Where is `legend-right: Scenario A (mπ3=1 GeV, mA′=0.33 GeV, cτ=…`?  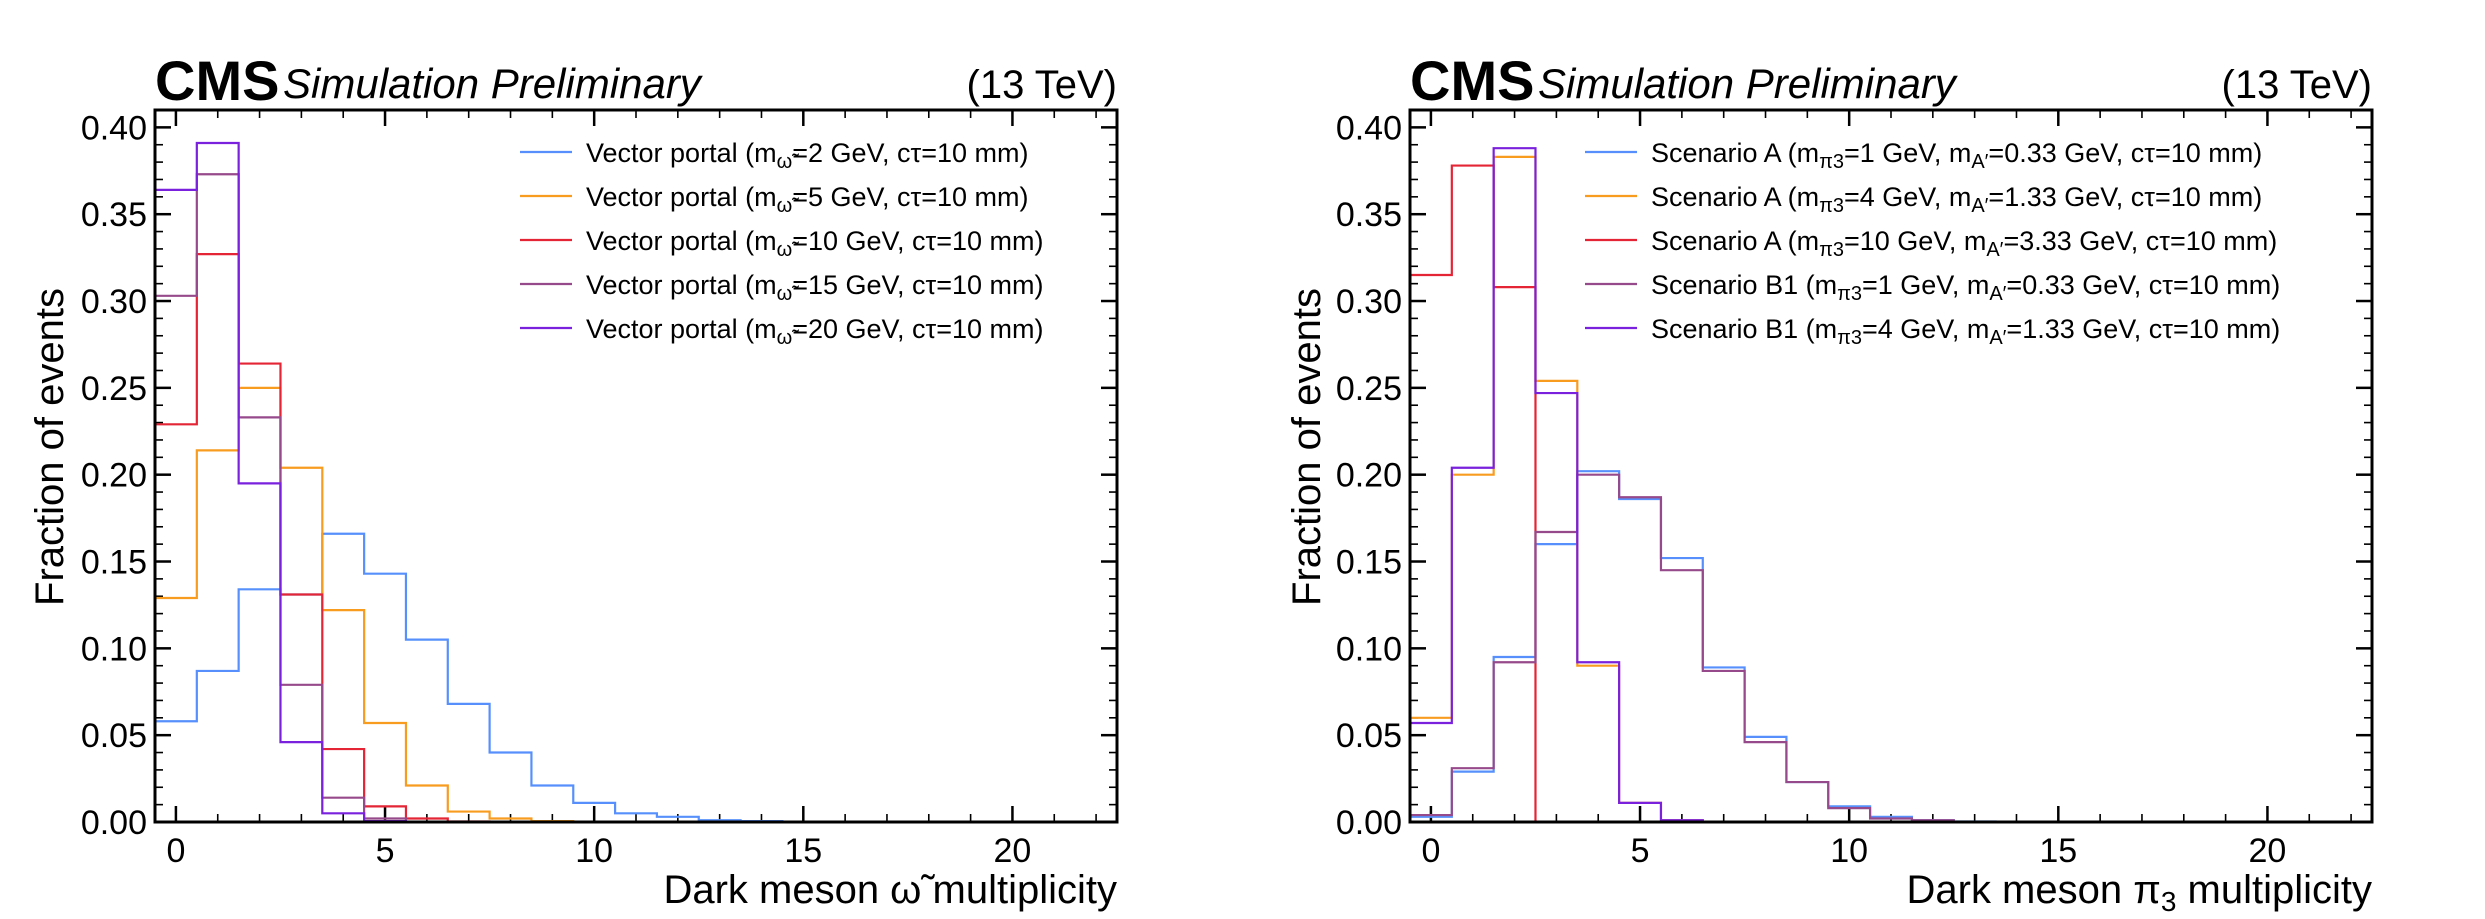
legend-right: Scenario A (mπ3=1 GeV, mA′=0.33 GeV, cτ=… is located at coordinates (1932, 243).